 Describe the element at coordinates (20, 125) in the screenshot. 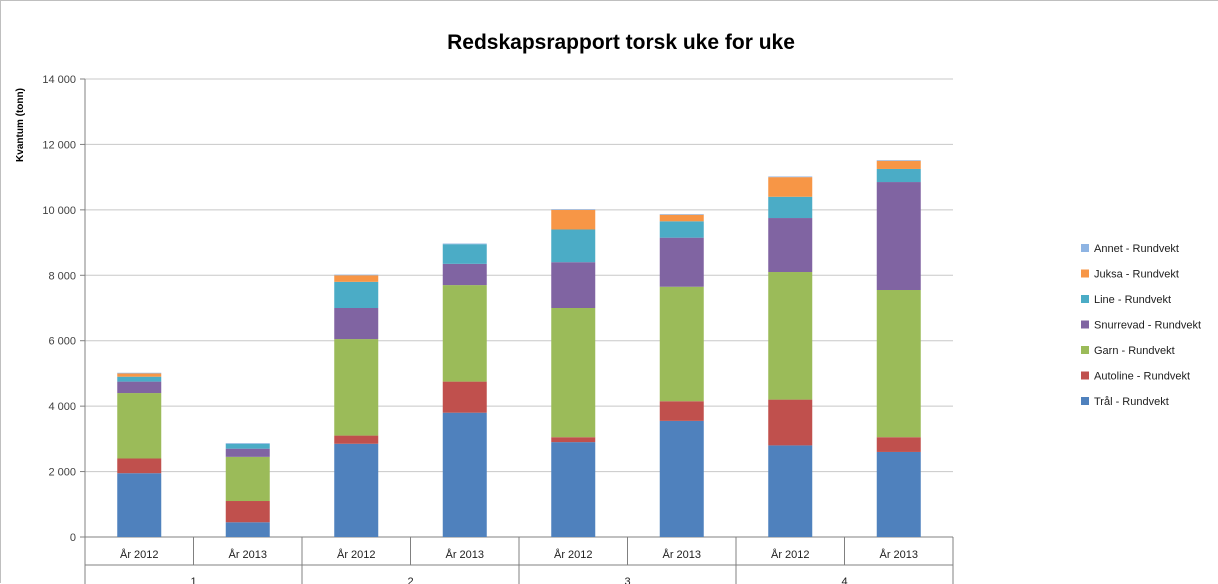

I see `y-axis-label: Kvantum (tonn)` at that location.